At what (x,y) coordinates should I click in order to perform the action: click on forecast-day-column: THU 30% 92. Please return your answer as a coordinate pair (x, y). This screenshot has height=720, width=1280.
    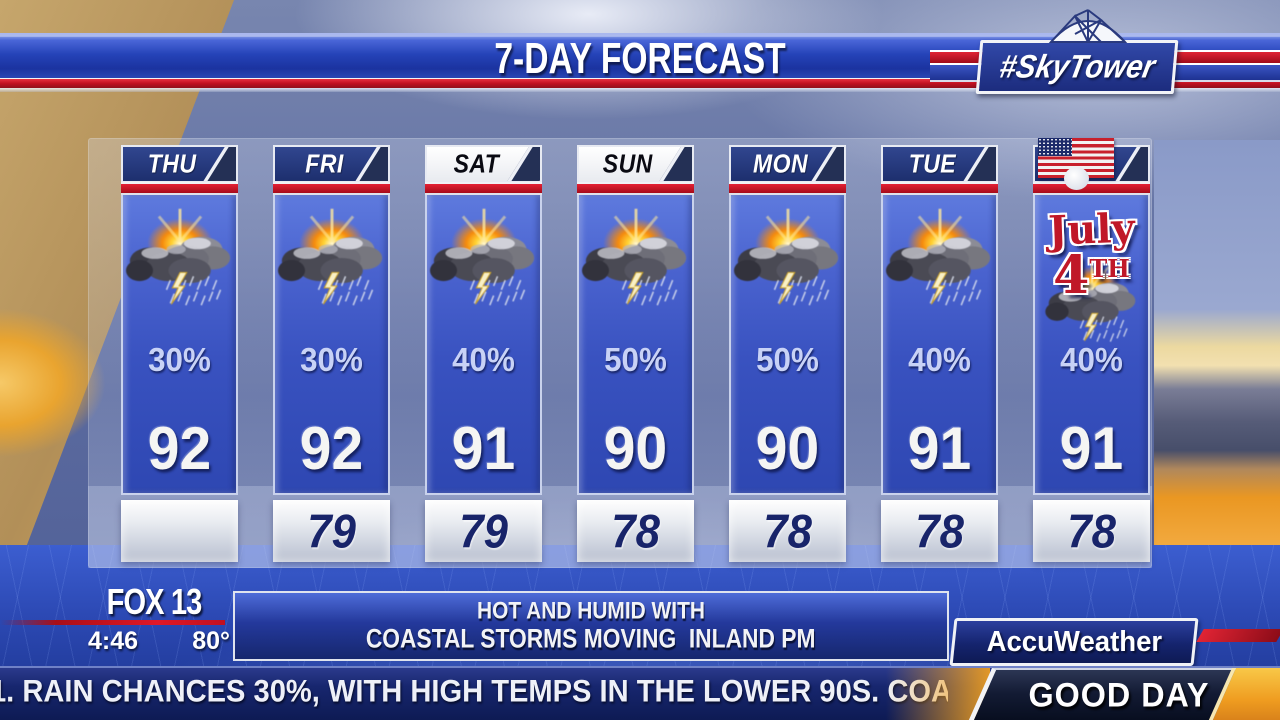
    Looking at the image, I should click on (179, 353).